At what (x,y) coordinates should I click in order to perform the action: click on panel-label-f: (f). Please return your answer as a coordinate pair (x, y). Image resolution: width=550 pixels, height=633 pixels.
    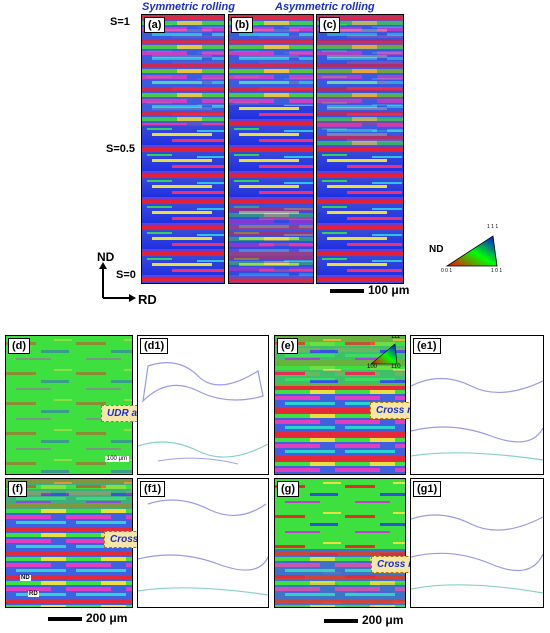
    Looking at the image, I should click on (17, 489).